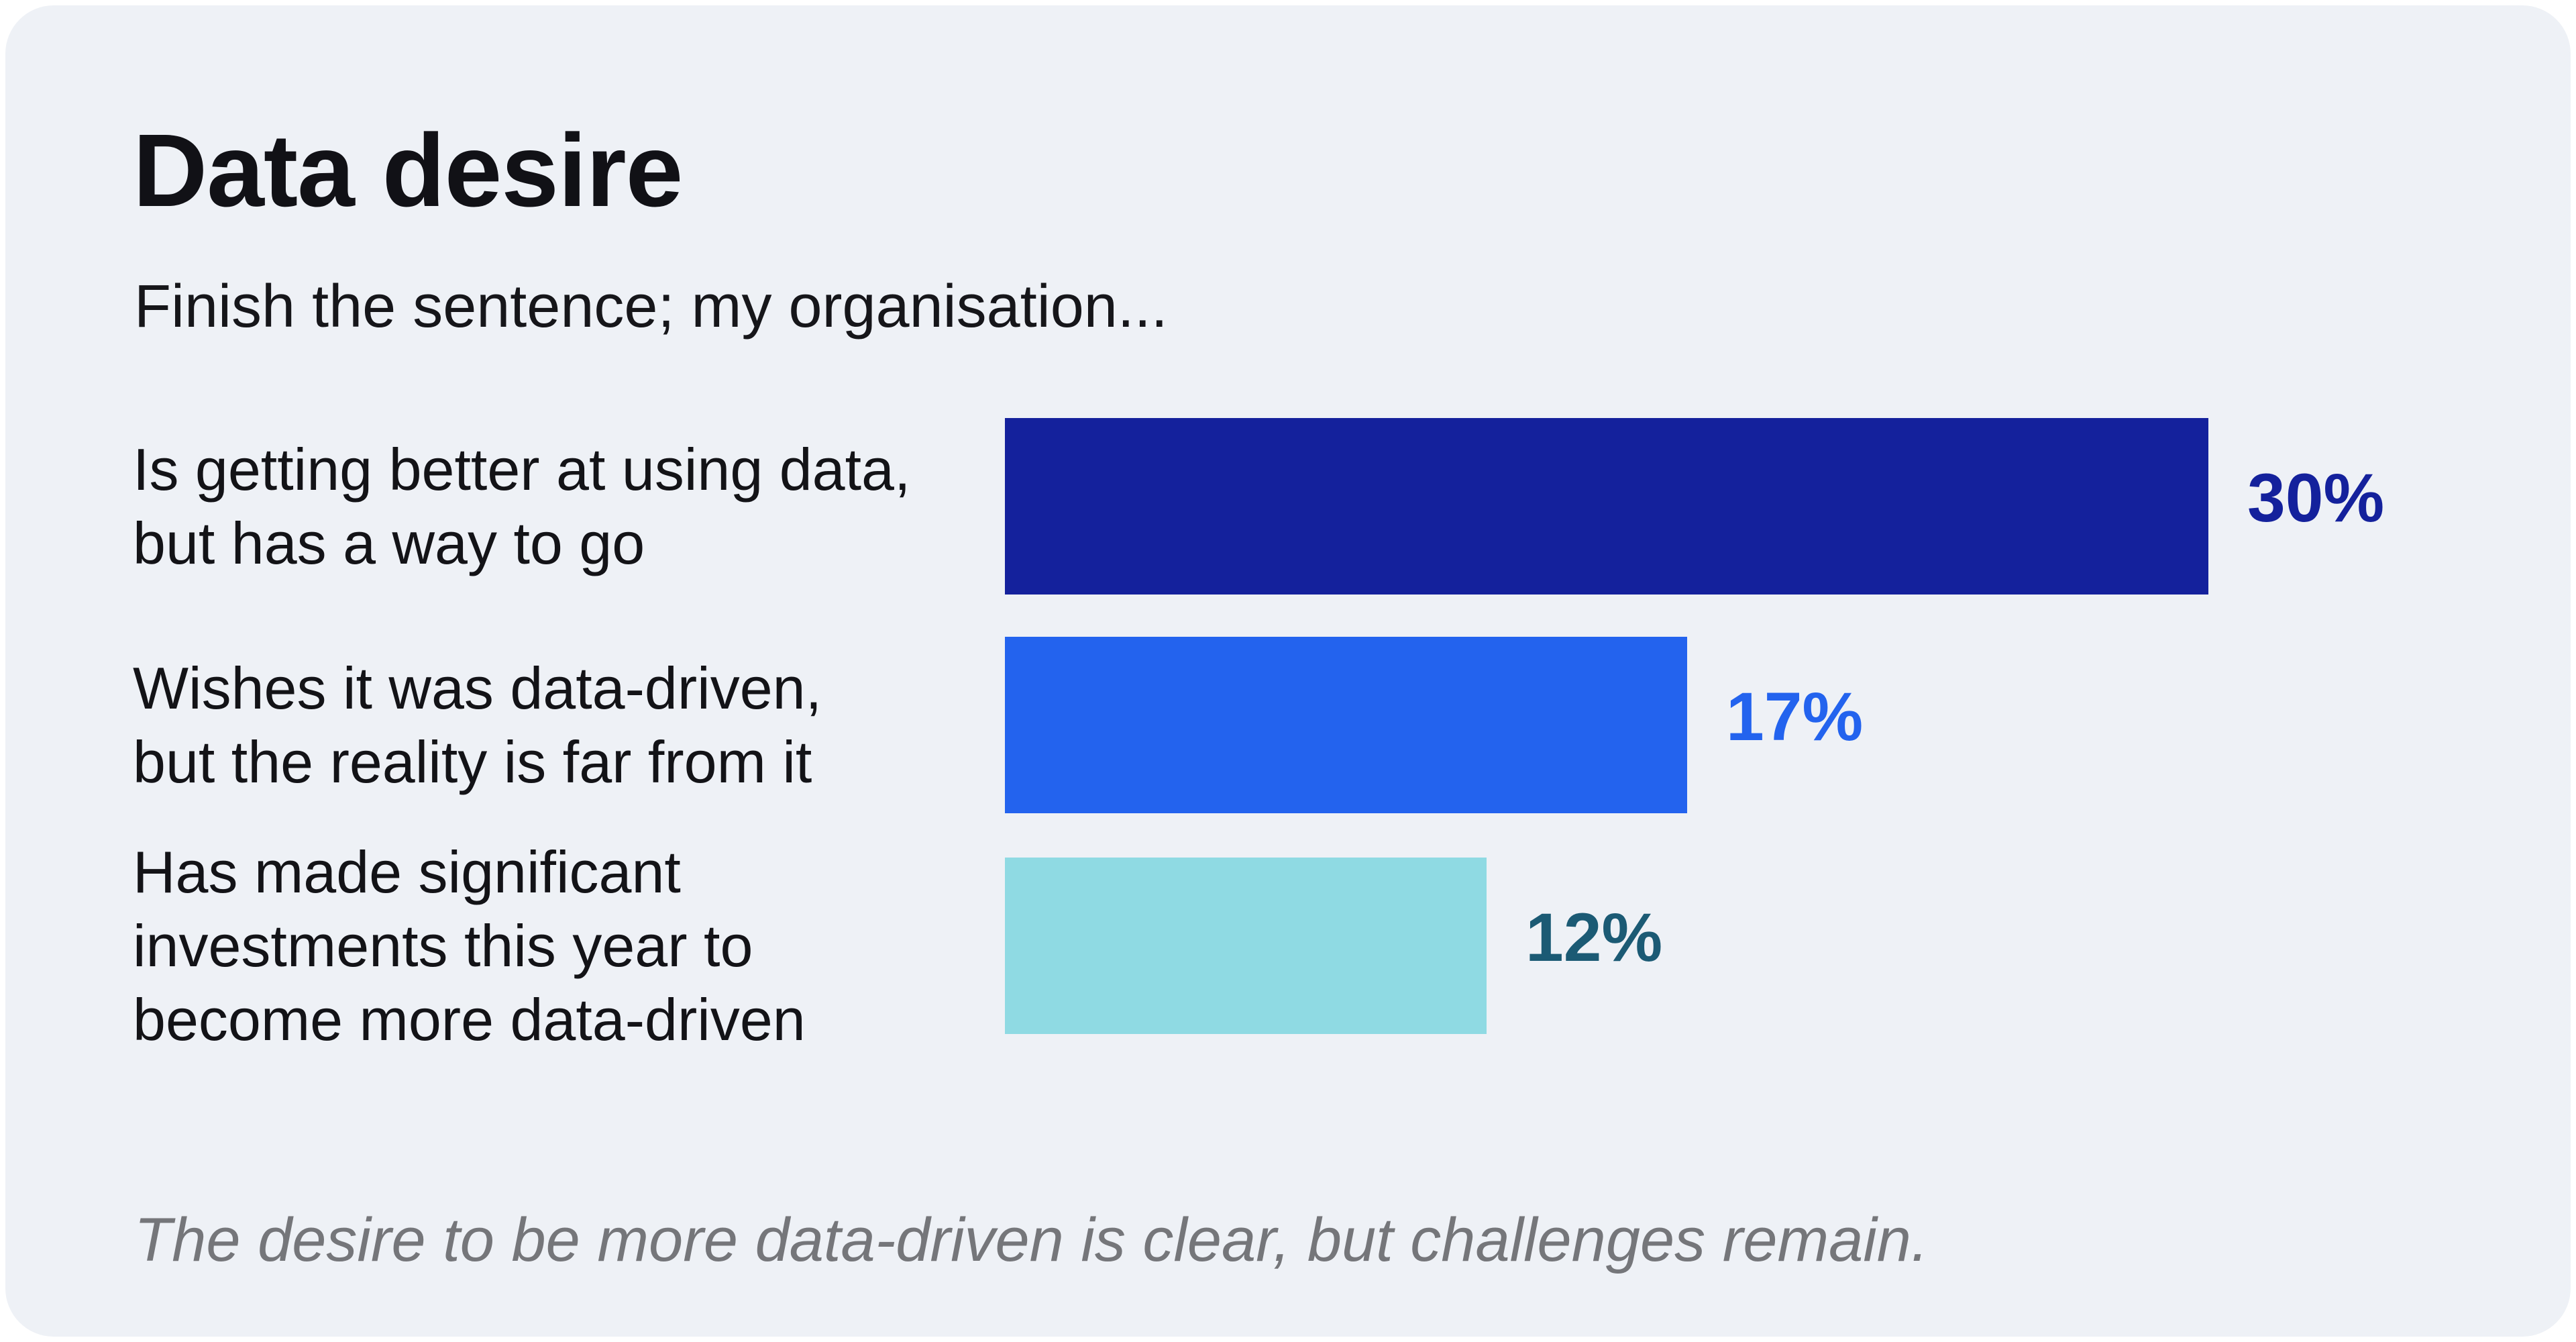 This screenshot has width=2576, height=1342. What do you see at coordinates (469, 1020) in the screenshot?
I see `bar-label-line: become more data-driven` at bounding box center [469, 1020].